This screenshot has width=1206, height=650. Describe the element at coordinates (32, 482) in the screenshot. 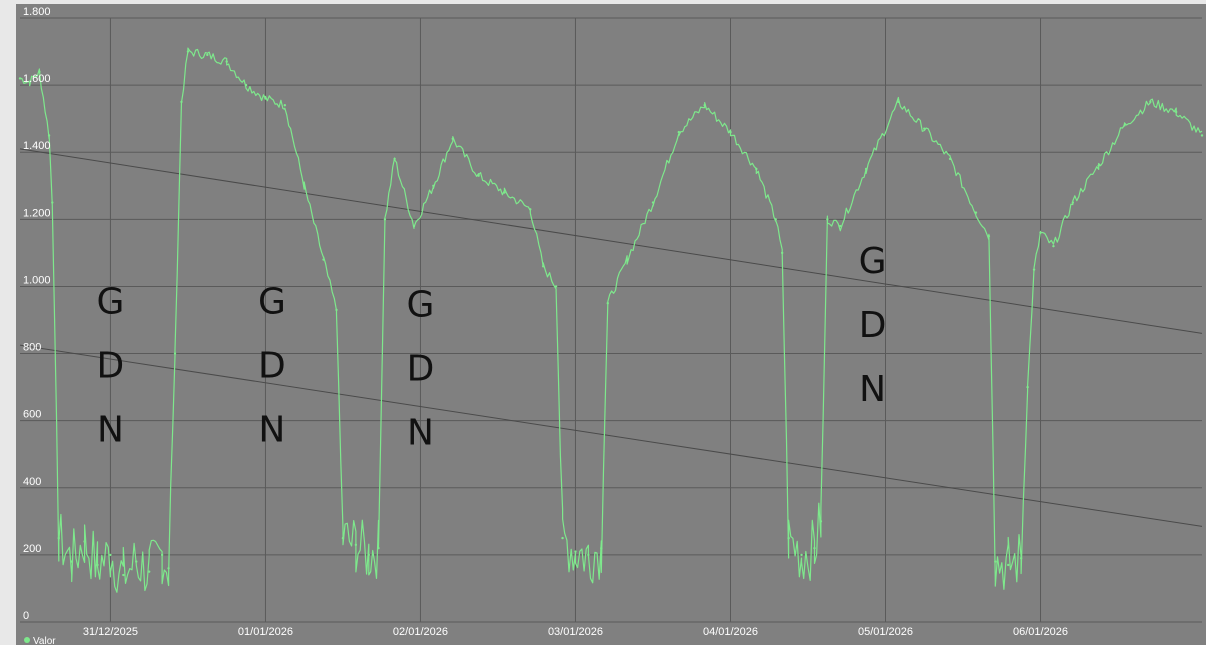

I see `y-tick-label: 400` at that location.